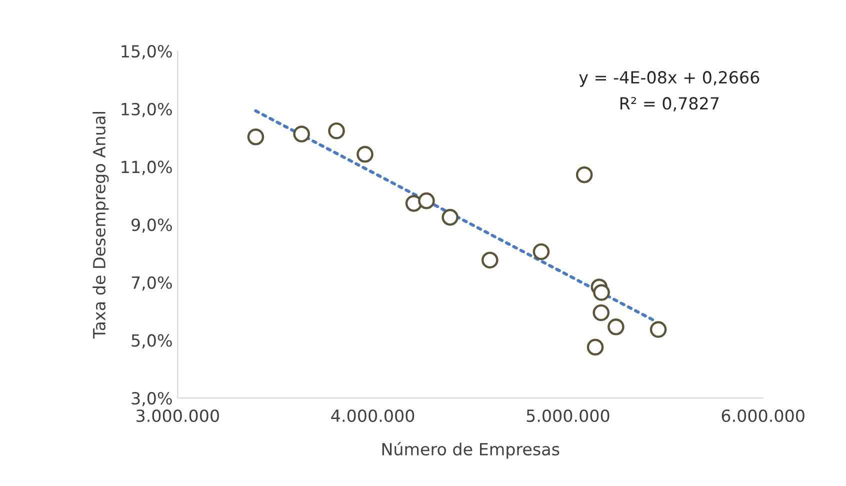 Image resolution: width=846 pixels, height=486 pixels. Describe the element at coordinates (152, 399) in the screenshot. I see `y-tick-label: 3,0%` at that location.